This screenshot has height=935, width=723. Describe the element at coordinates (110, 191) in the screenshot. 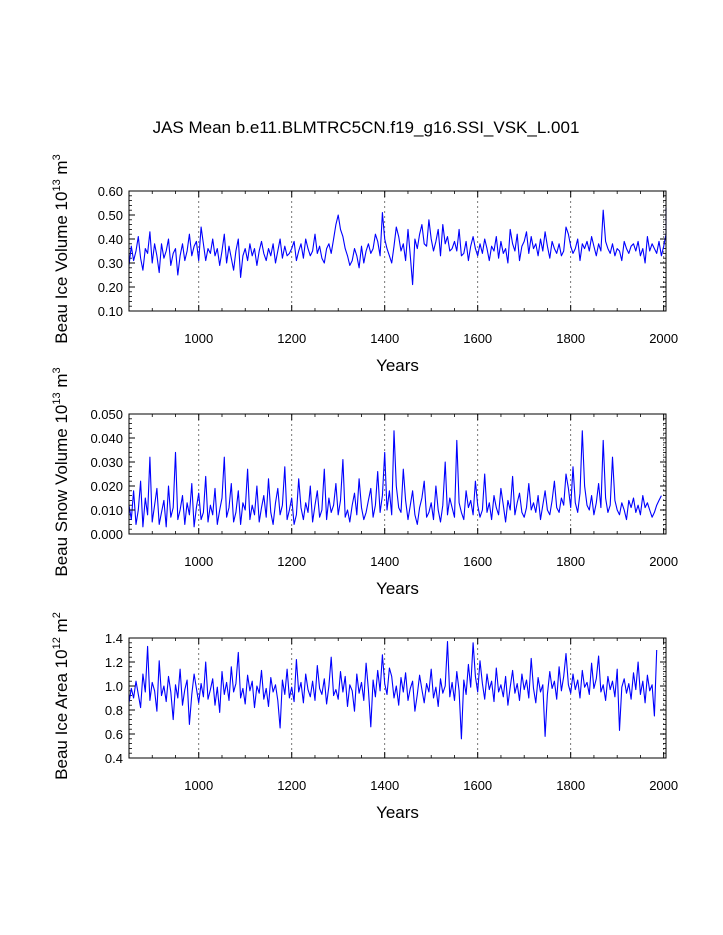

I see `y-tick-label: 0.60` at that location.